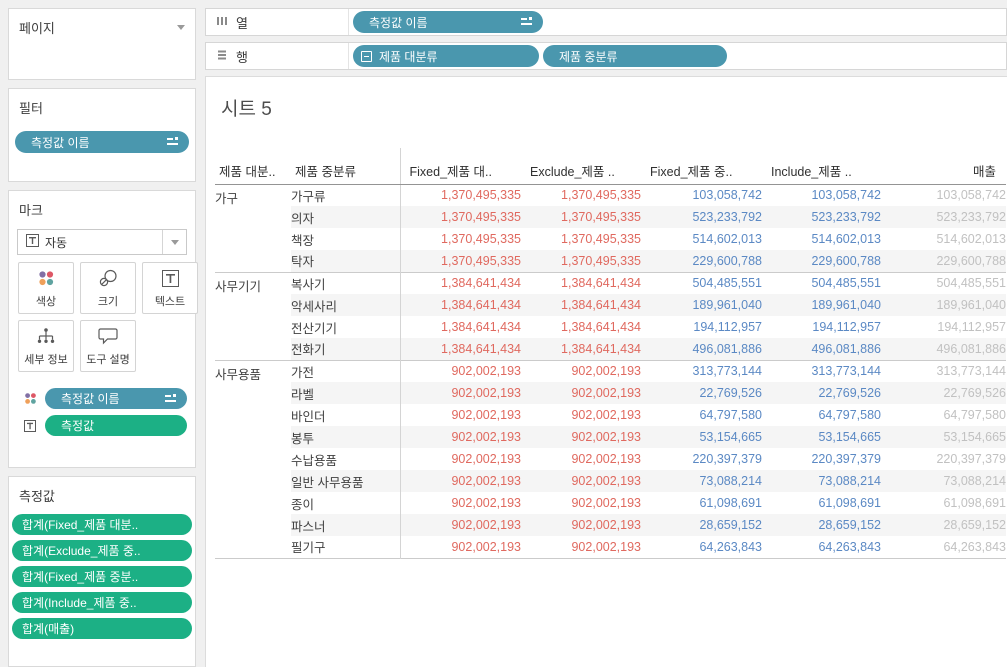  I want to click on subcategory-cell: 책장, so click(303, 240).